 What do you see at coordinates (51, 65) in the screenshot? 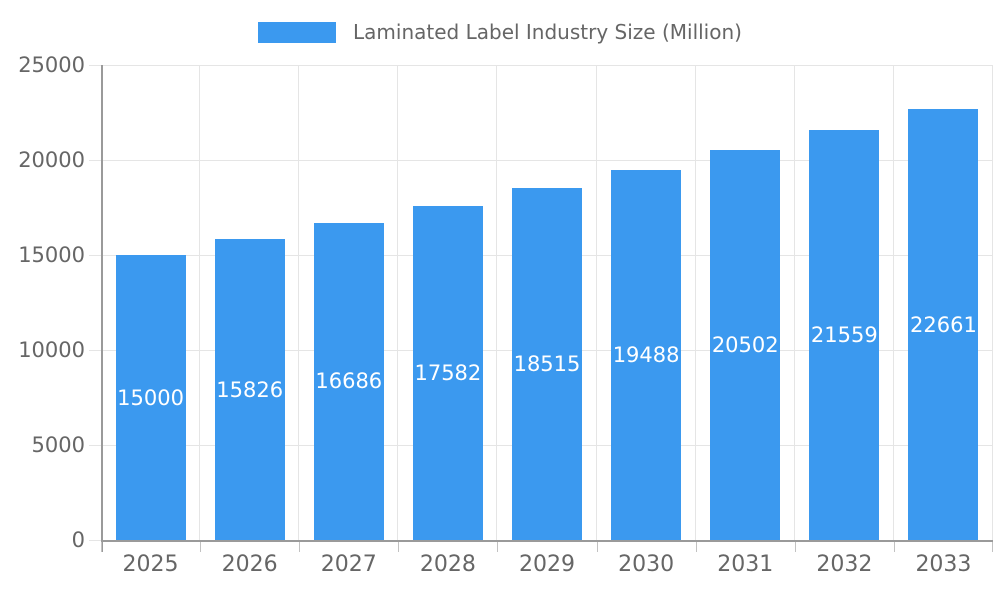
I see `y-tick-label: 25000` at bounding box center [51, 65].